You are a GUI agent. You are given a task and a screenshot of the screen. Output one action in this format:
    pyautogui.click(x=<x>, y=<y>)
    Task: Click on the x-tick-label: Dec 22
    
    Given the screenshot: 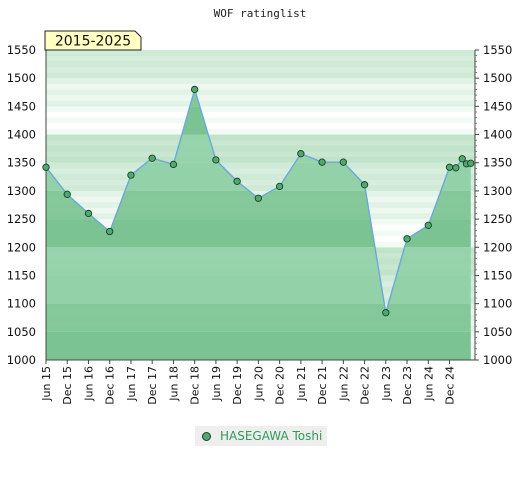 What is the action you would take?
    pyautogui.click(x=365, y=385)
    